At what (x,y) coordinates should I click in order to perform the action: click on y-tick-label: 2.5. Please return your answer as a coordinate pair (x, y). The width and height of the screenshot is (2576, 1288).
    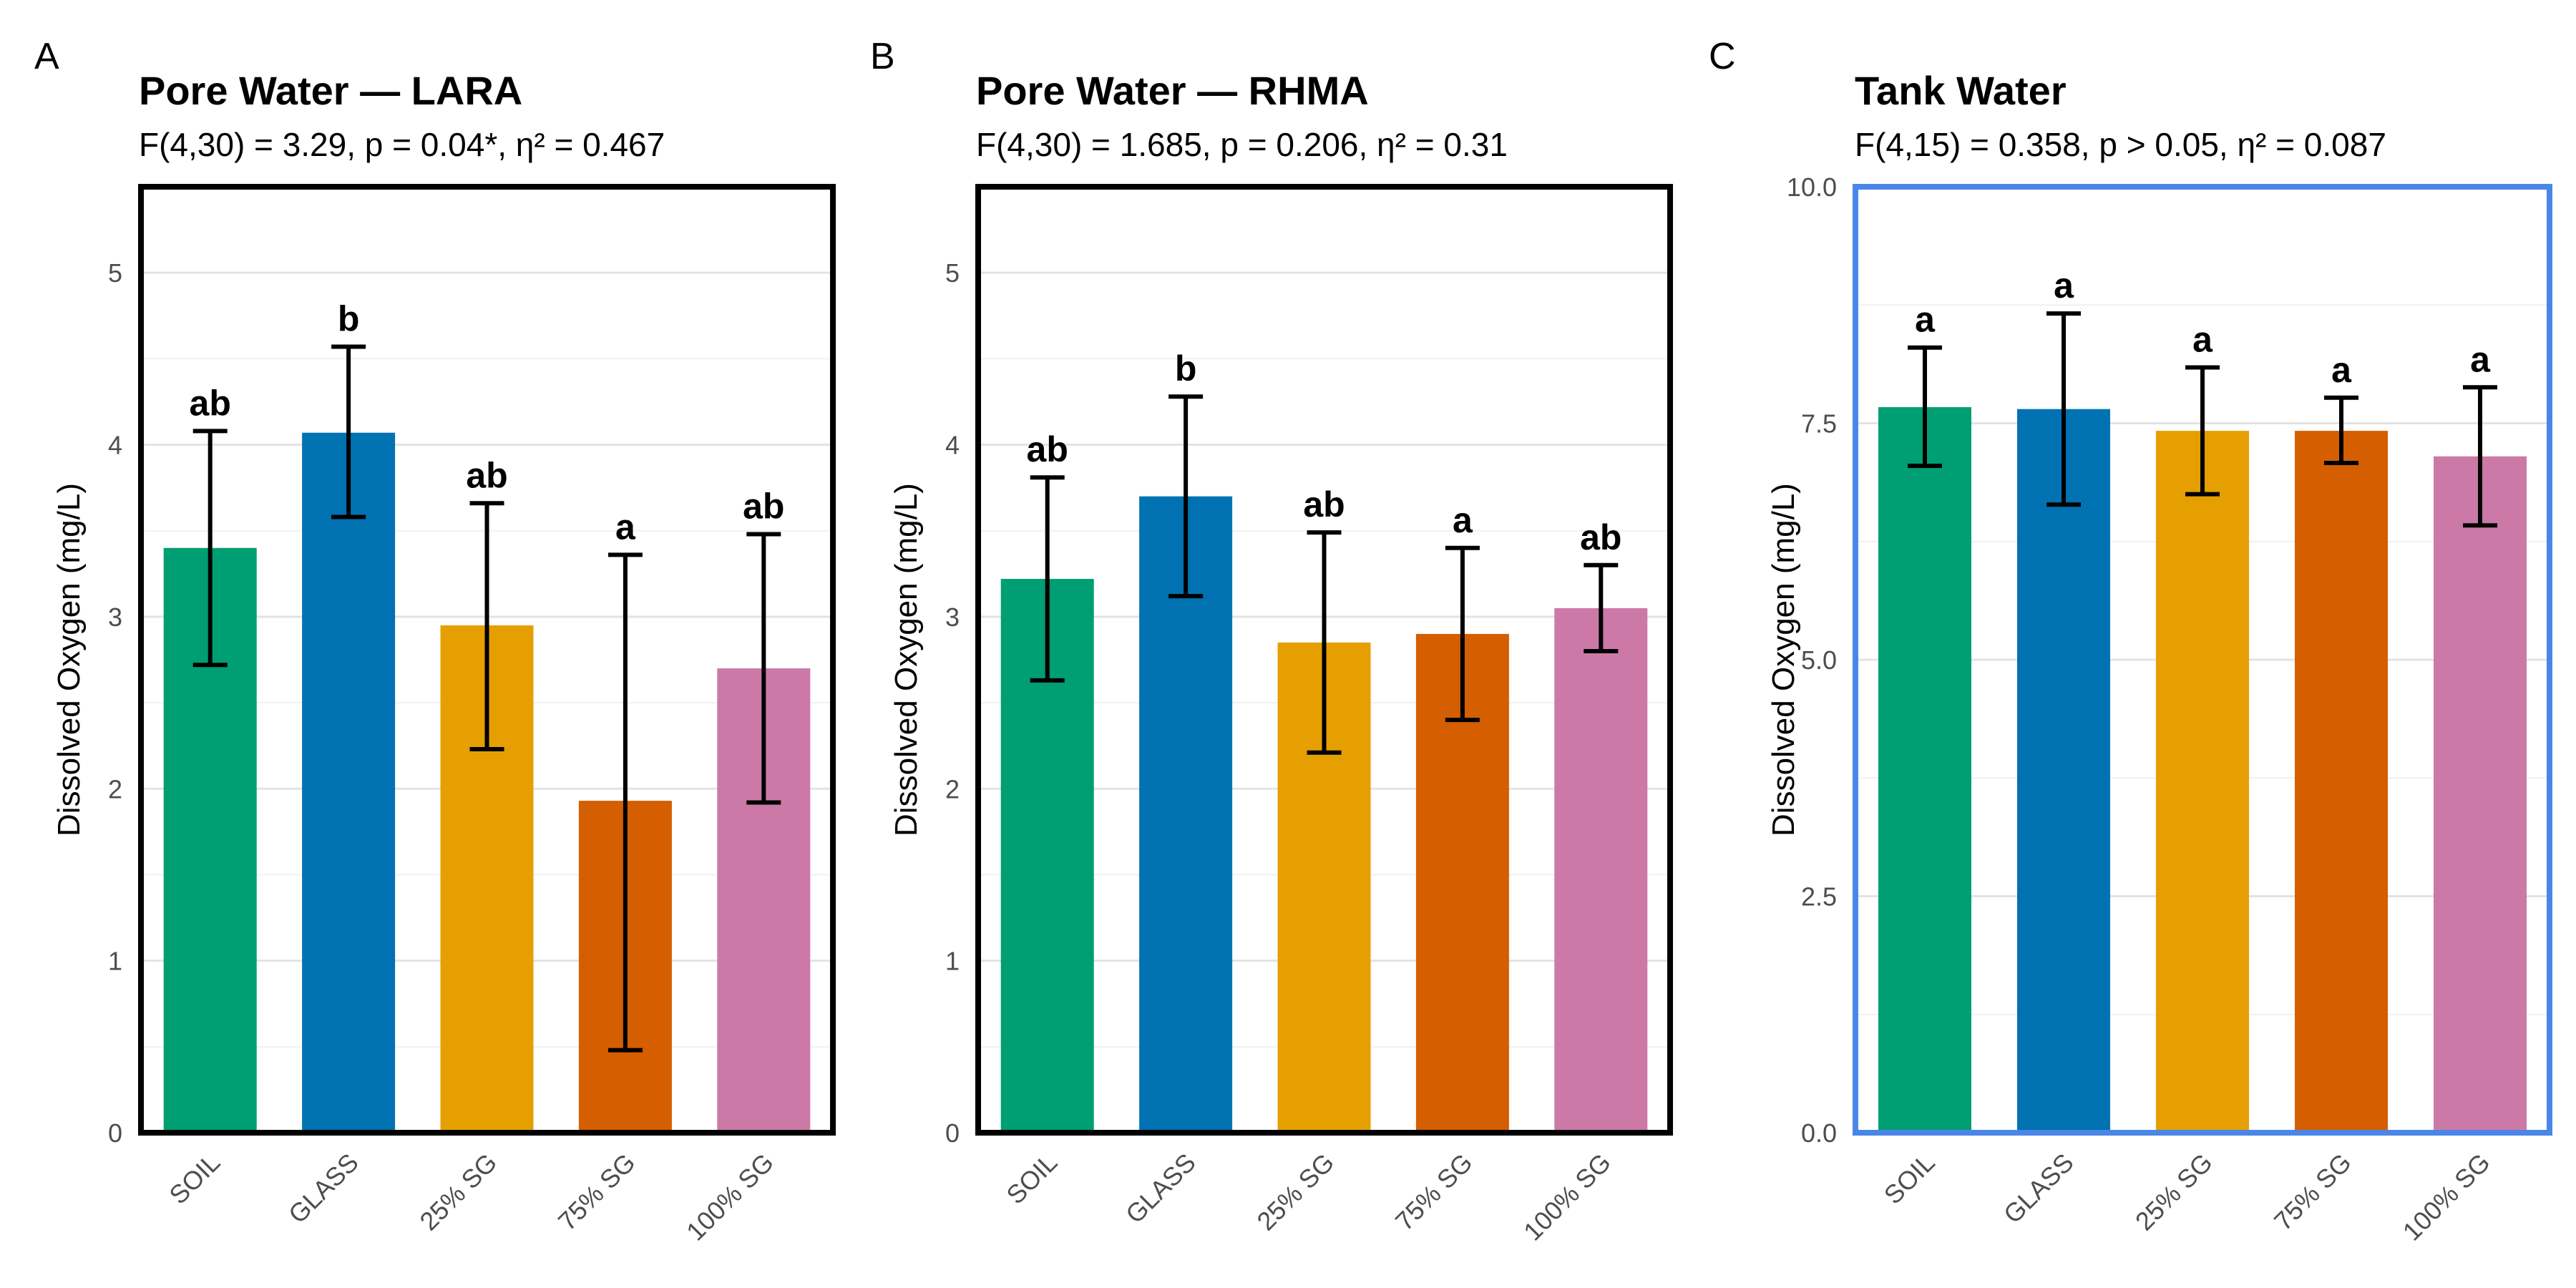
    Looking at the image, I should click on (1819, 897).